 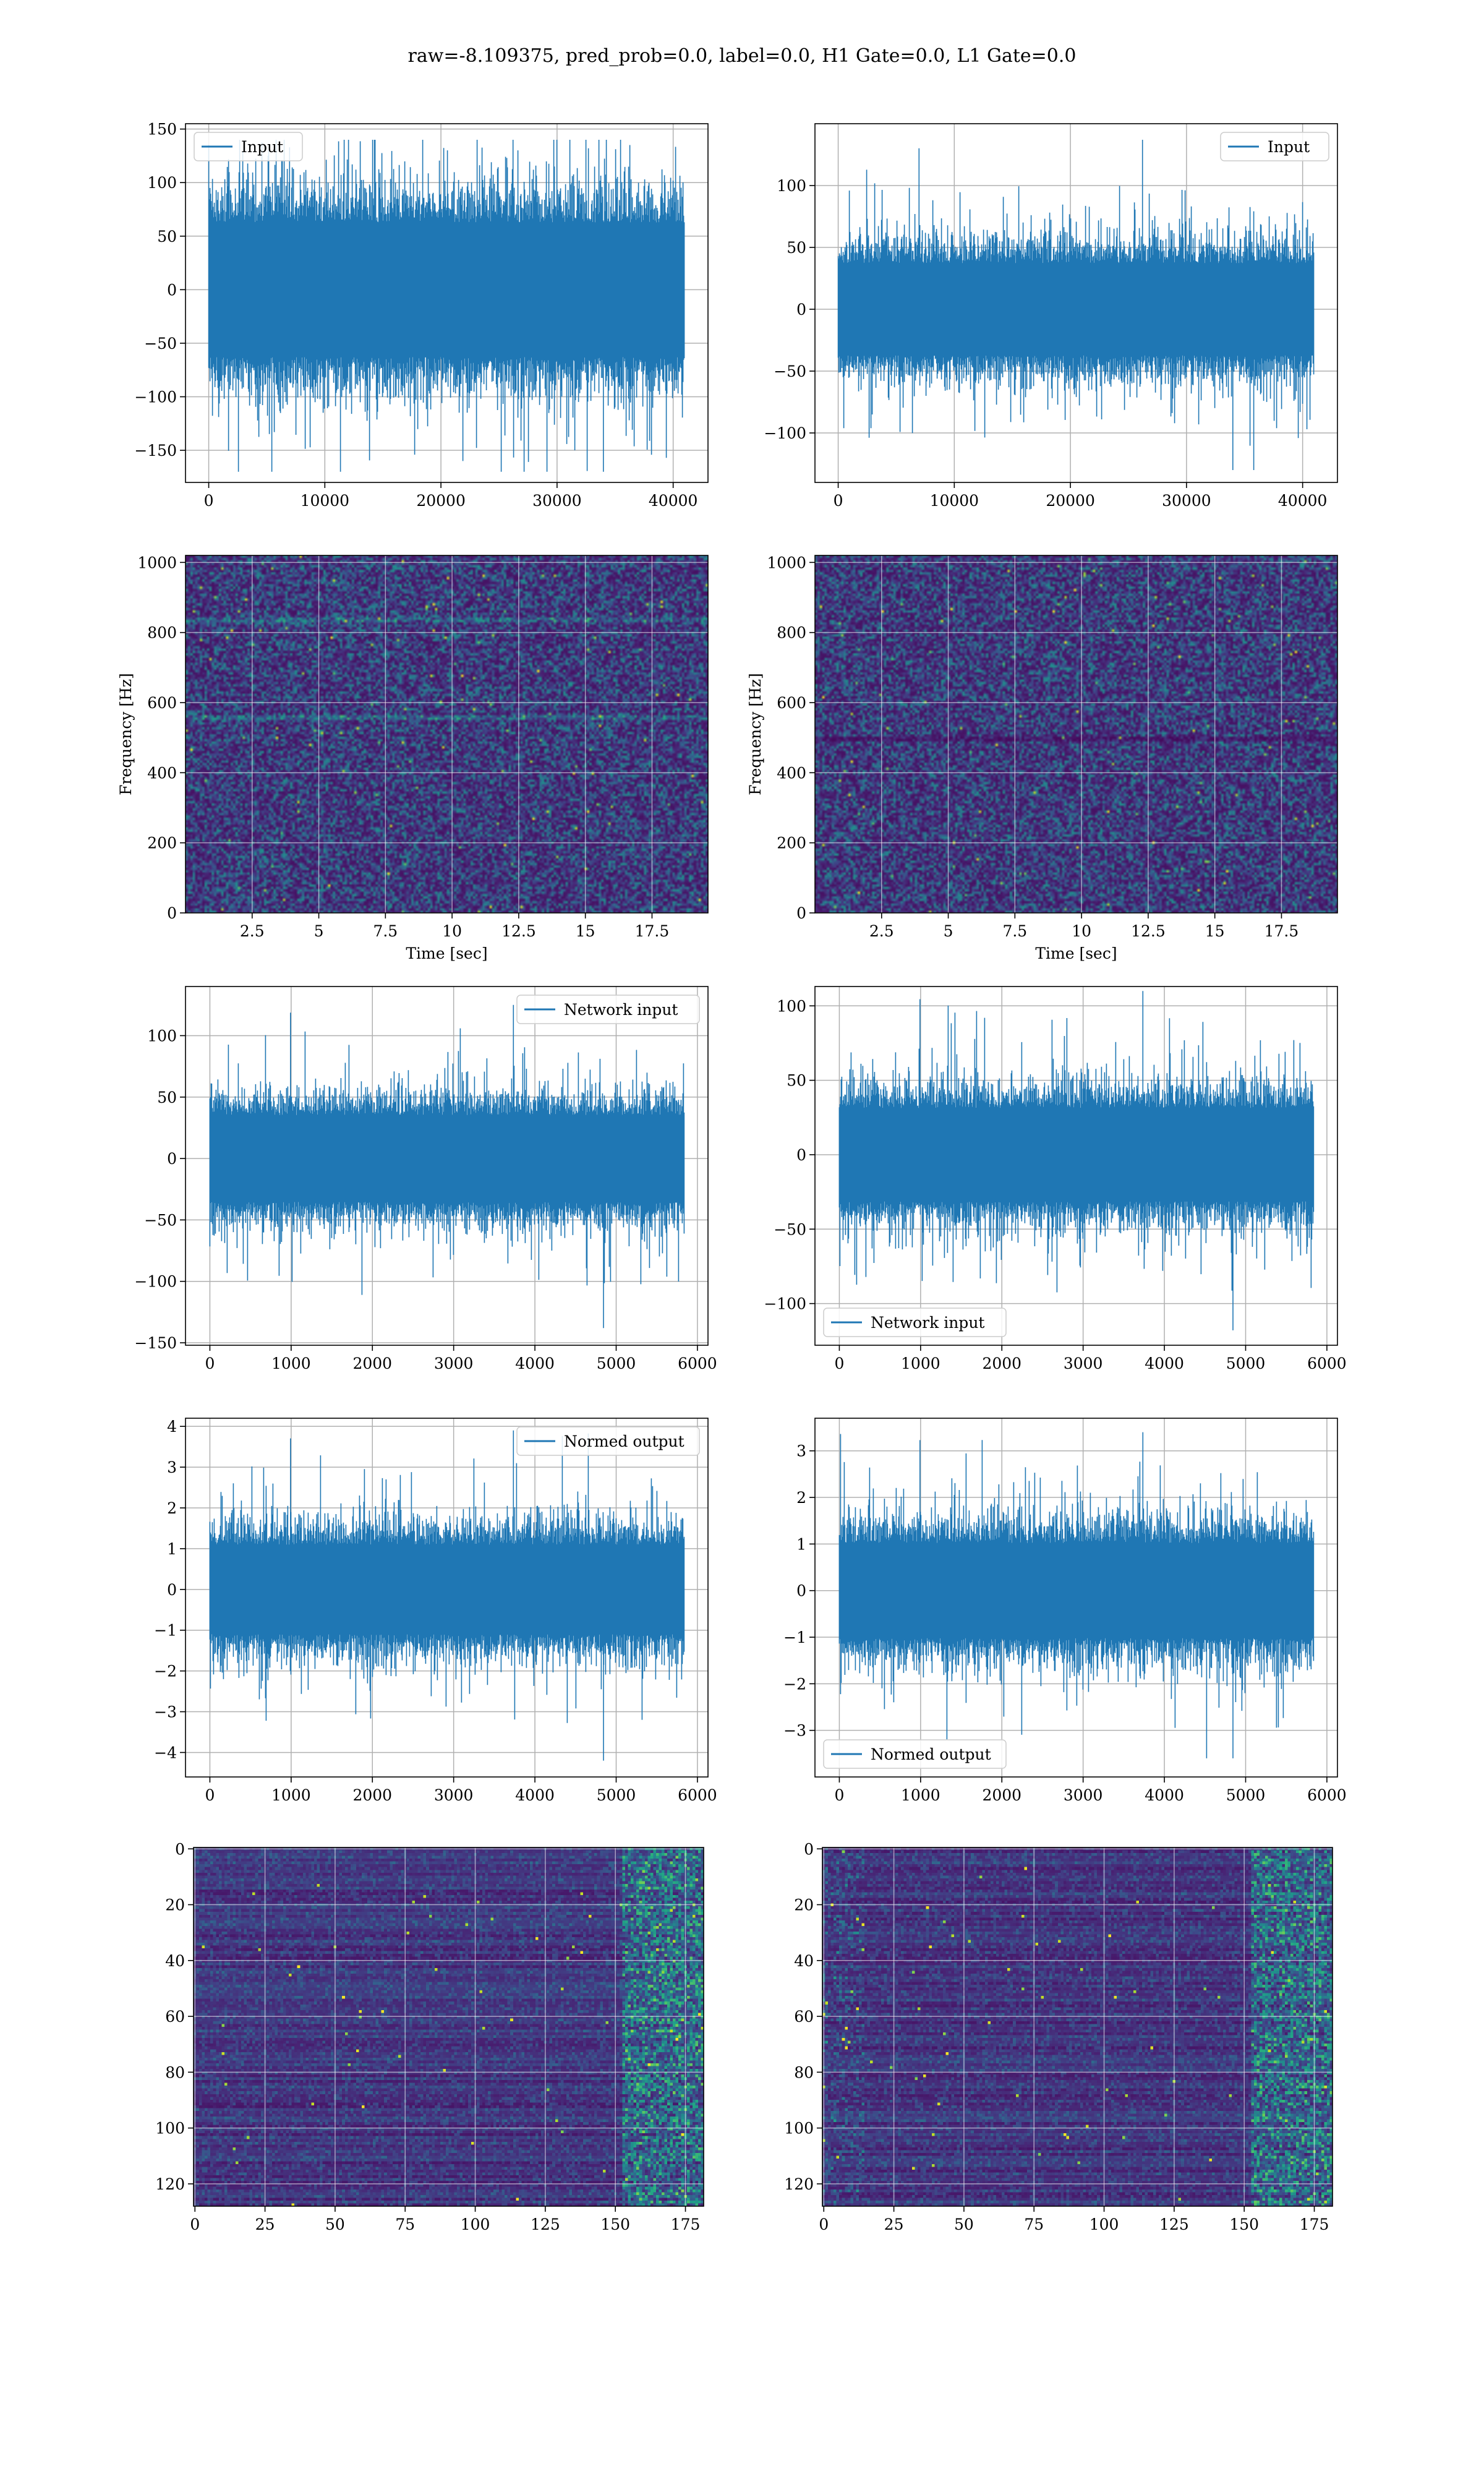 I want to click on normed-output-right-frame, so click(x=1076, y=1598).